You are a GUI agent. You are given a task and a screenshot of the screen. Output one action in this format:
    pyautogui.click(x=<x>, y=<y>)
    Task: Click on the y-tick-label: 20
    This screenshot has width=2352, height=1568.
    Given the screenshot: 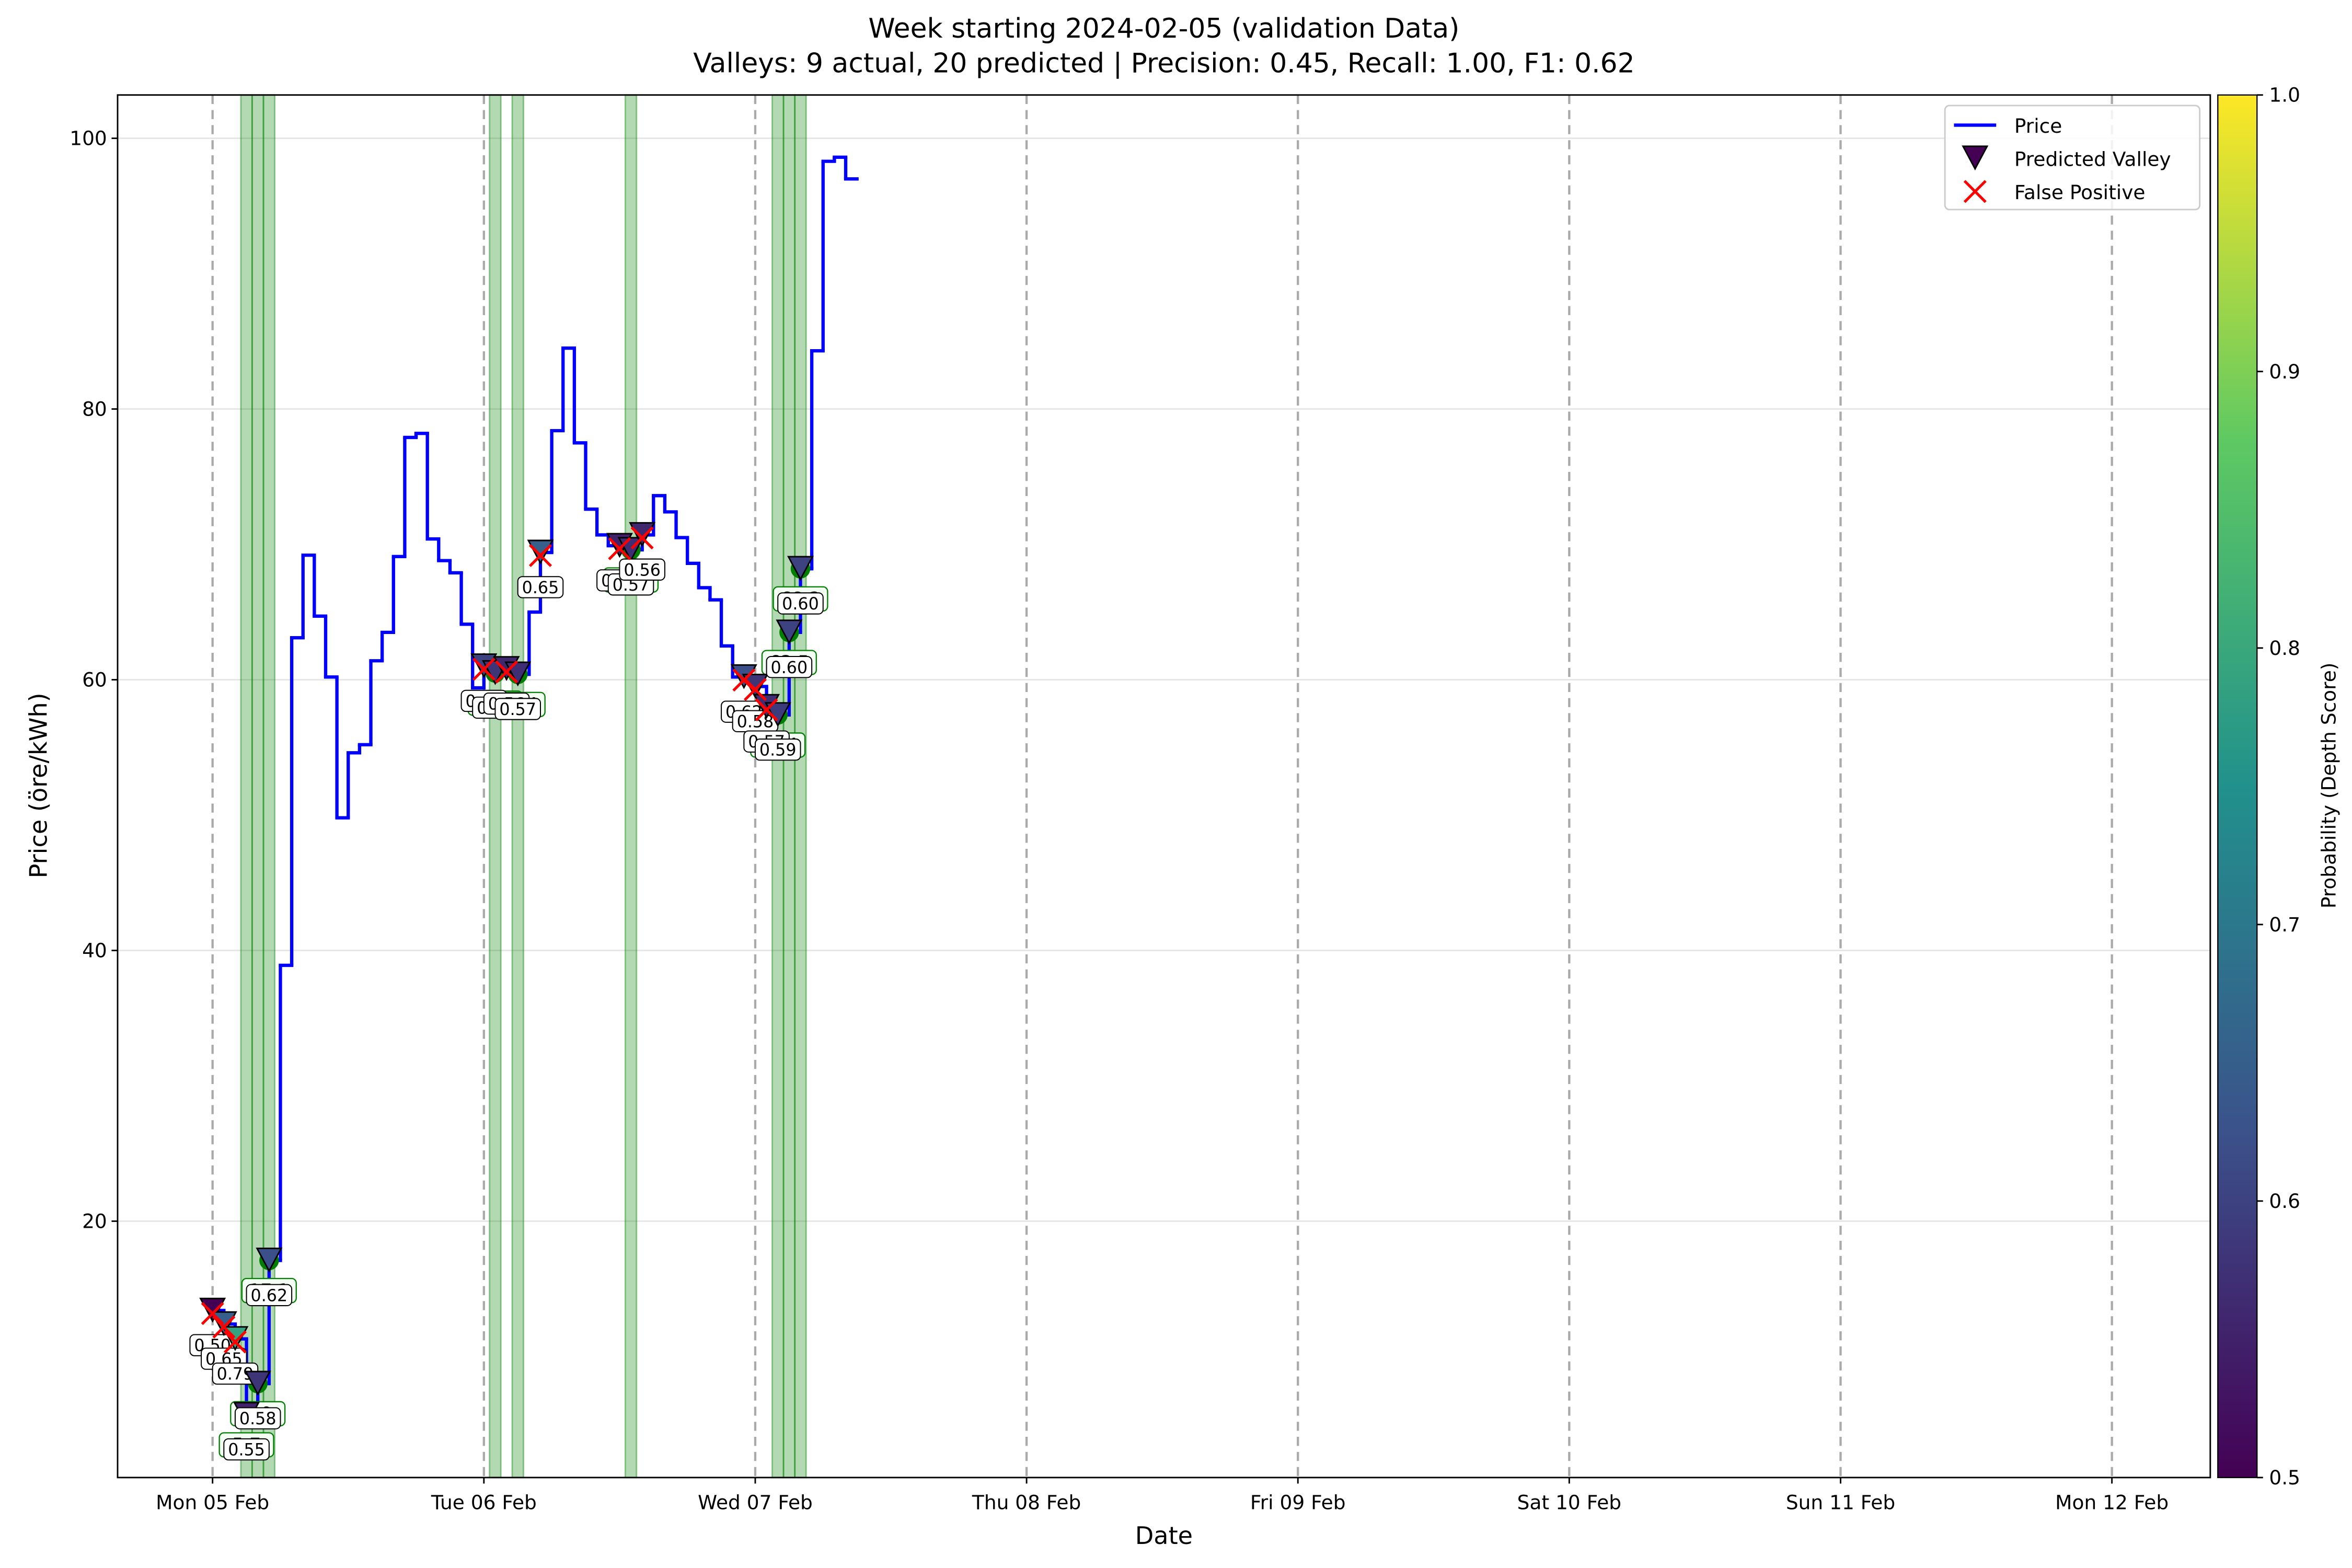 What is the action you would take?
    pyautogui.click(x=94, y=1220)
    